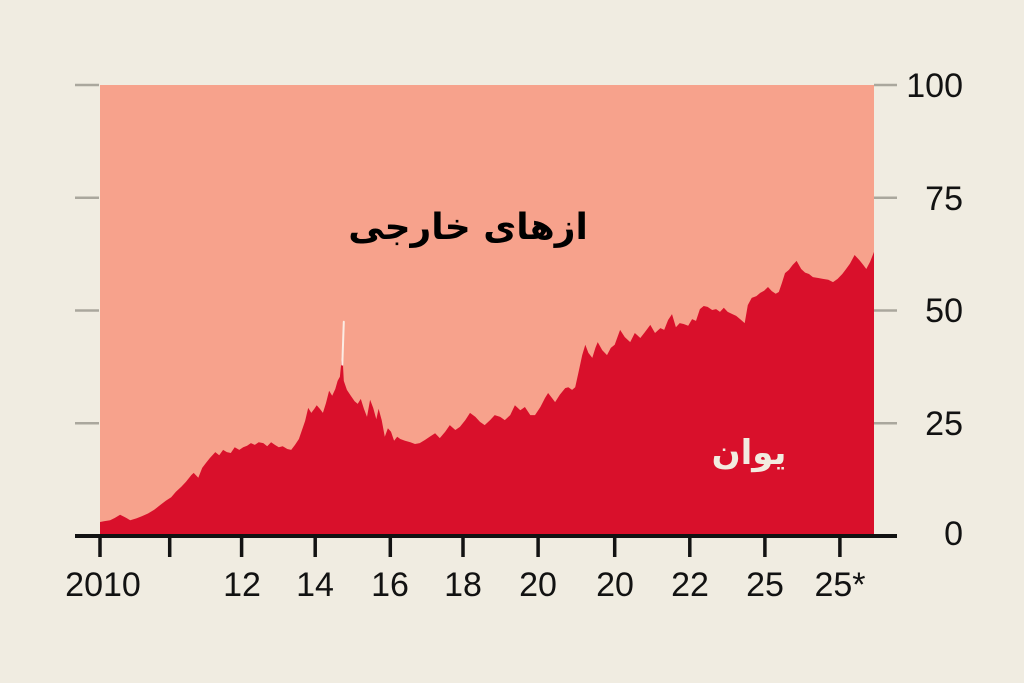  I want to click on x-axis-labels: 2010 12 14 16 18 20 20 22 25 25*, so click(465, 585).